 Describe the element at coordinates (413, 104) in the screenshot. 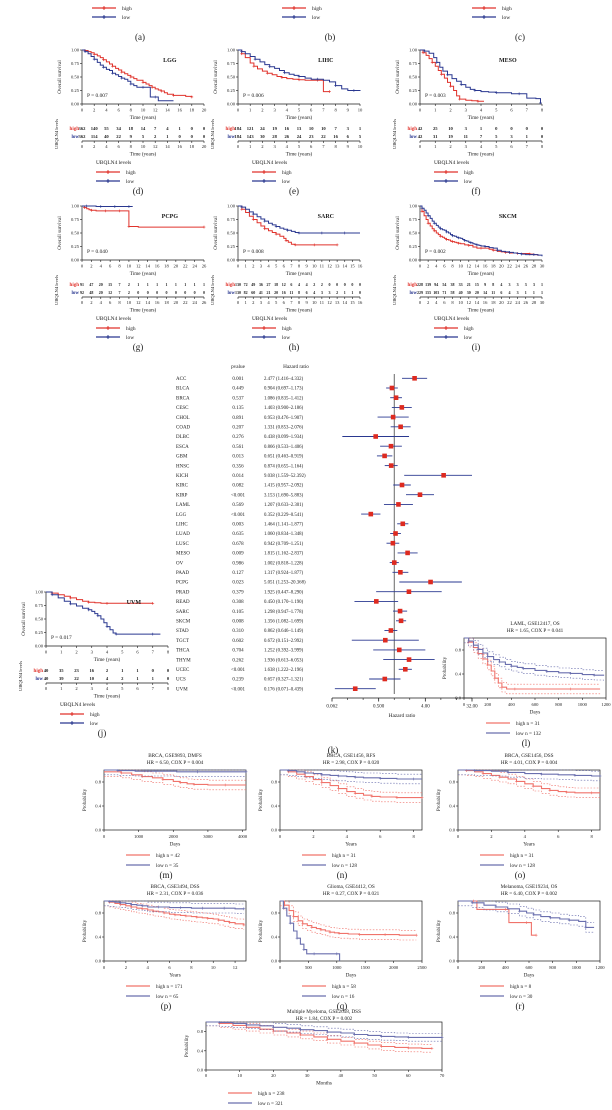

I see `svg-text: 0.00` at that location.